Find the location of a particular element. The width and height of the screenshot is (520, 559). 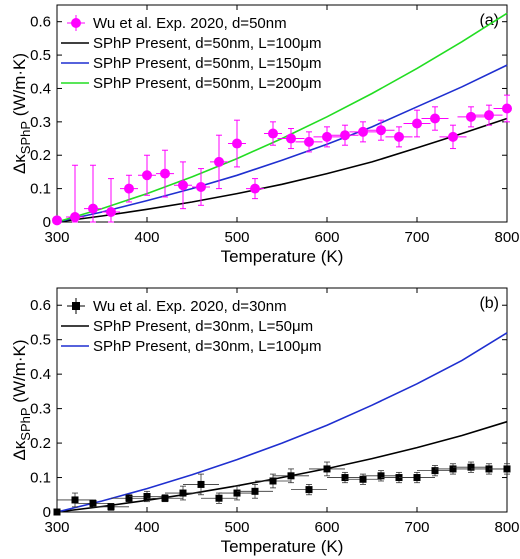

y-axis-label-unit: (W/m·K) is located at coordinates (19, 373).